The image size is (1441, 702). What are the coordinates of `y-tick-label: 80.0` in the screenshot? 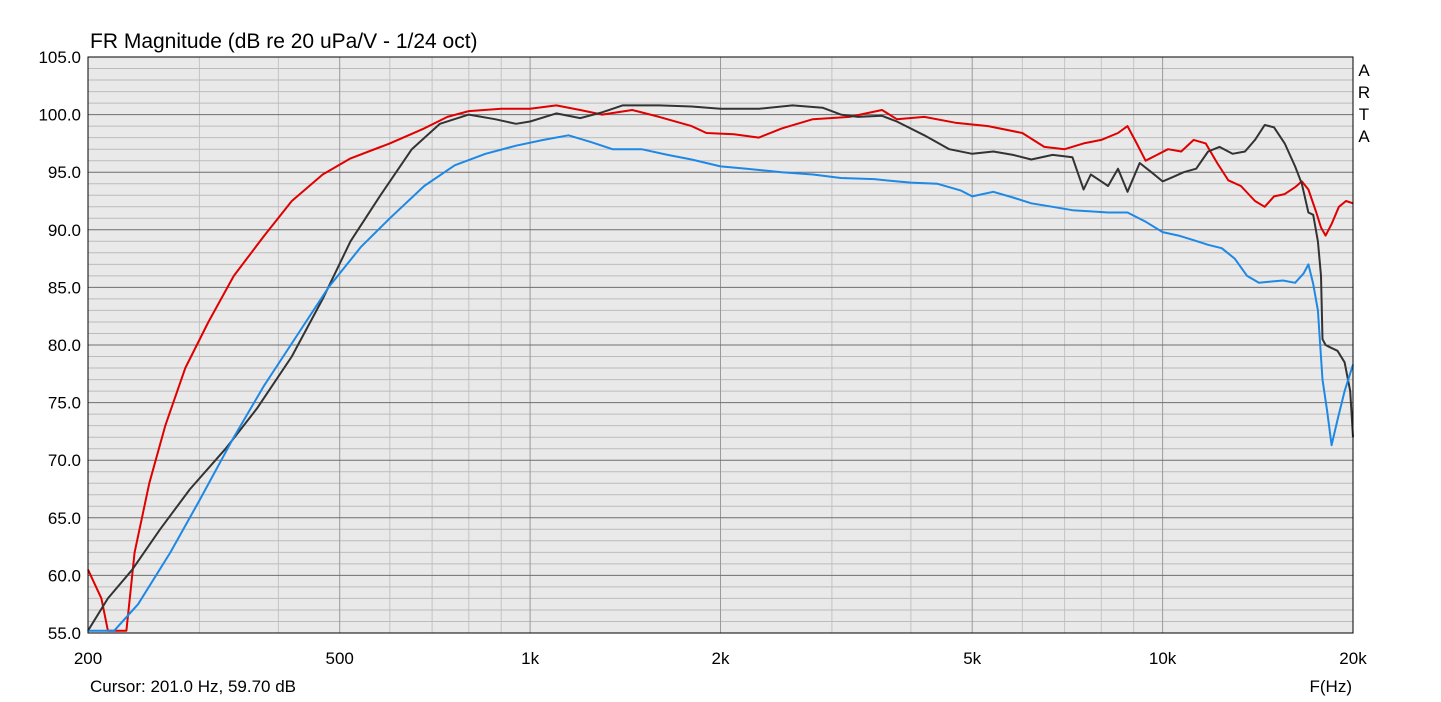 It's located at (64, 345).